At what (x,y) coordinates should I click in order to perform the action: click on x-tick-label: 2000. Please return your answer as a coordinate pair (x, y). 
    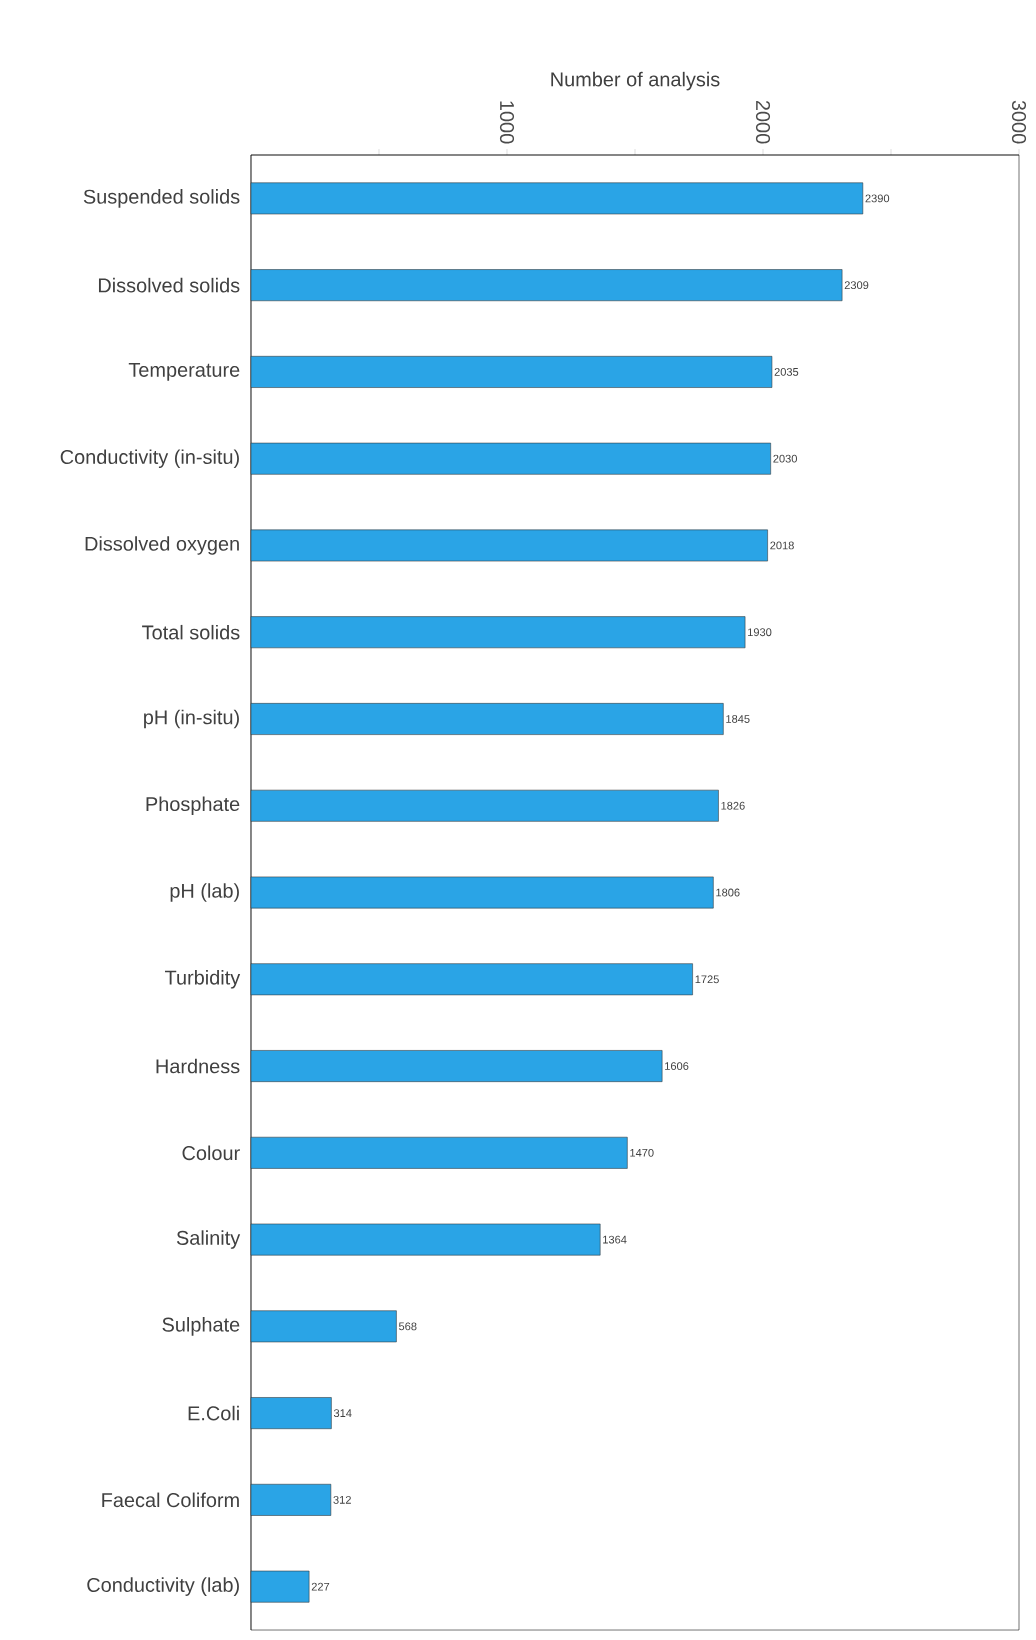
    Looking at the image, I should click on (763, 122).